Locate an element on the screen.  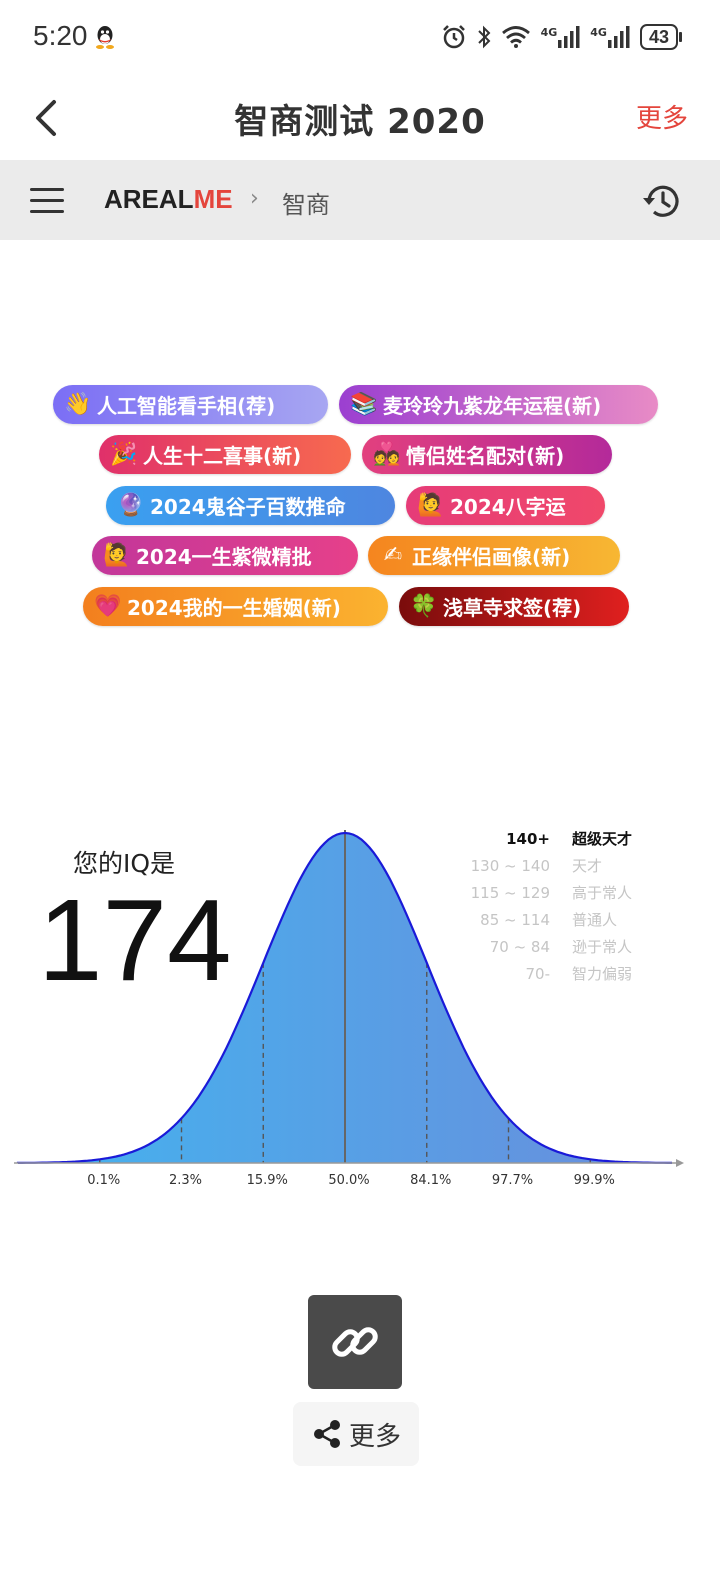
app-bar: 智商测试 2020 更多 is located at coordinates (360, 118).